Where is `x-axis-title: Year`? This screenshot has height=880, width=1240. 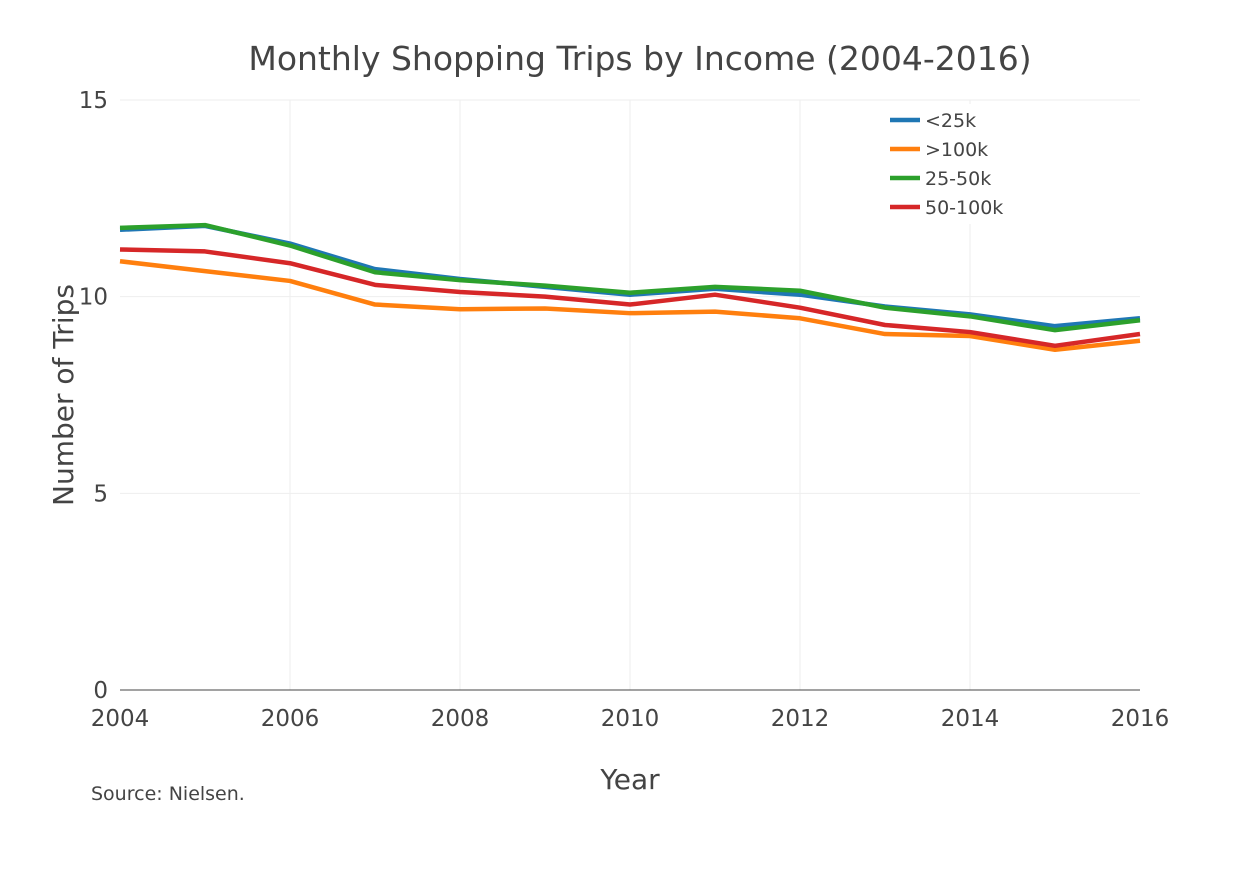
x-axis-title: Year is located at coordinates (629, 779).